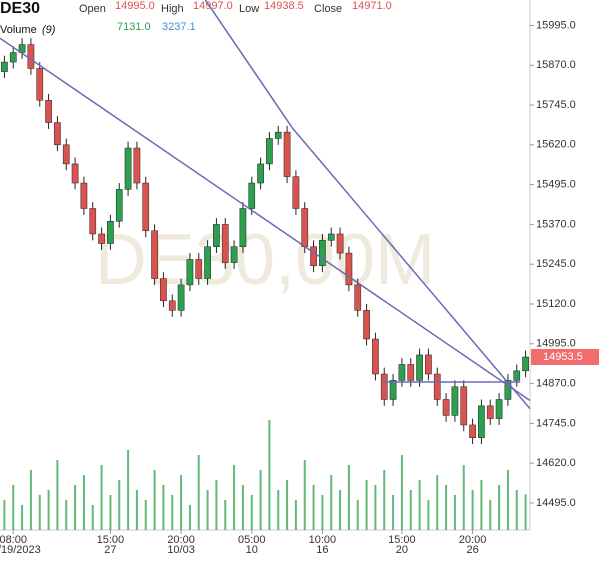 This screenshot has height=562, width=599. What do you see at coordinates (181, 540) in the screenshot?
I see `x-tick-label: 20:00` at bounding box center [181, 540].